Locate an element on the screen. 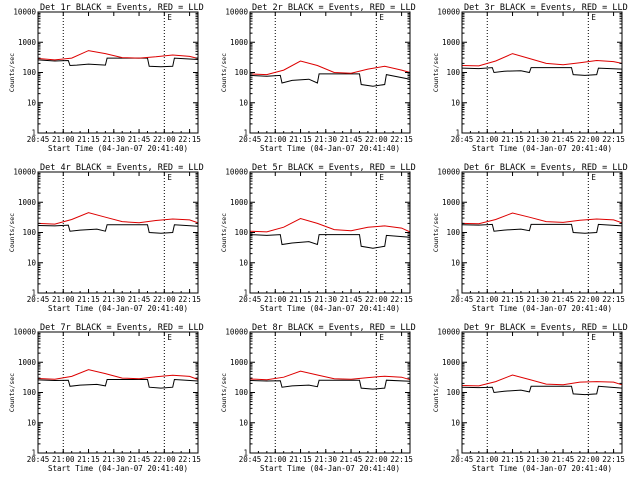 This screenshot has height=480, width=640. panel-title: Det 3r BLACK = Events, RED = LLD is located at coordinates (546, 8).